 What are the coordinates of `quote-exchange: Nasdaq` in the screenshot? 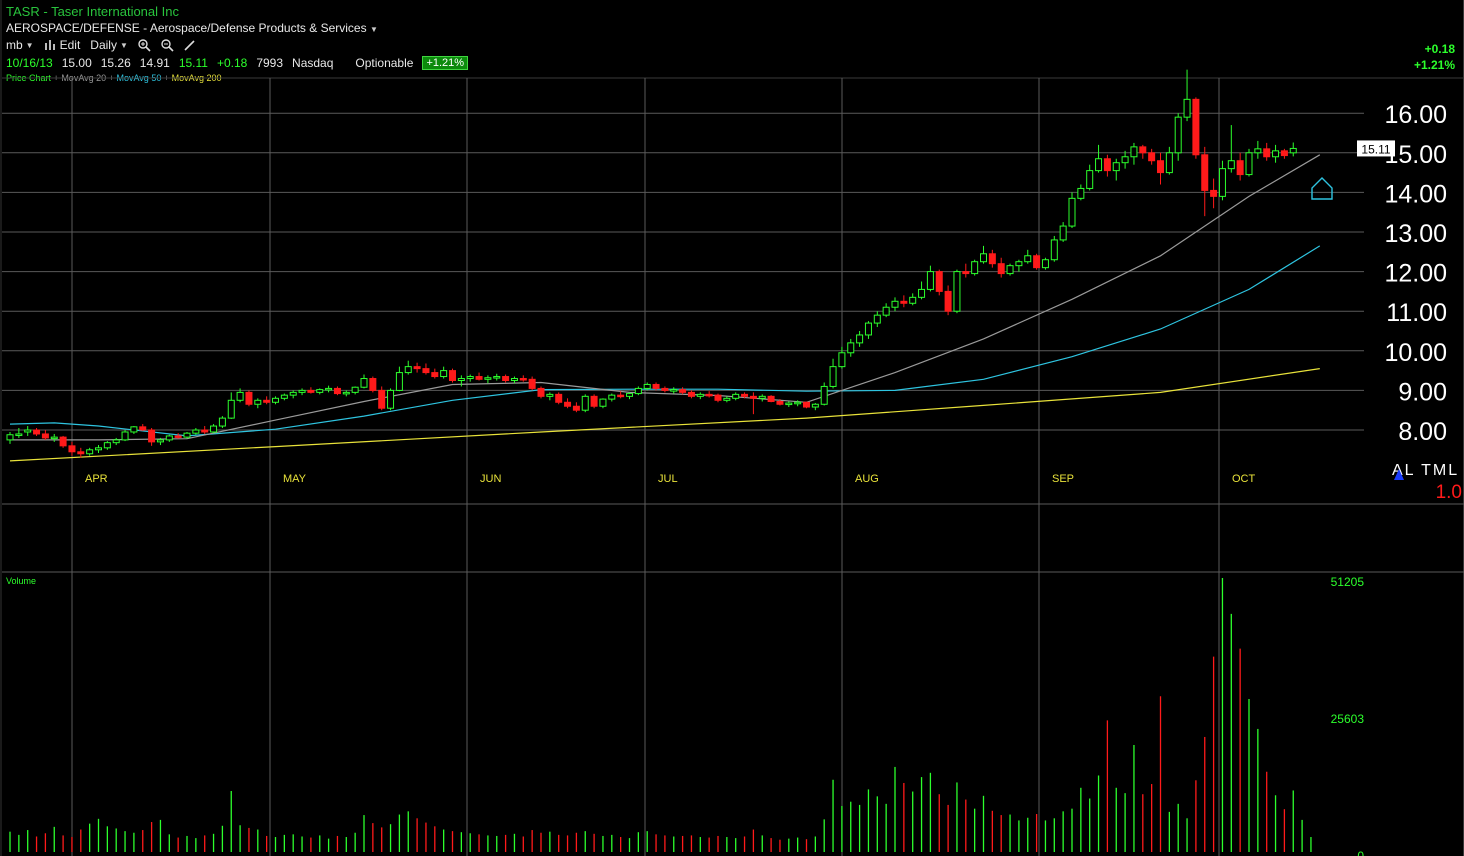 It's located at (313, 63).